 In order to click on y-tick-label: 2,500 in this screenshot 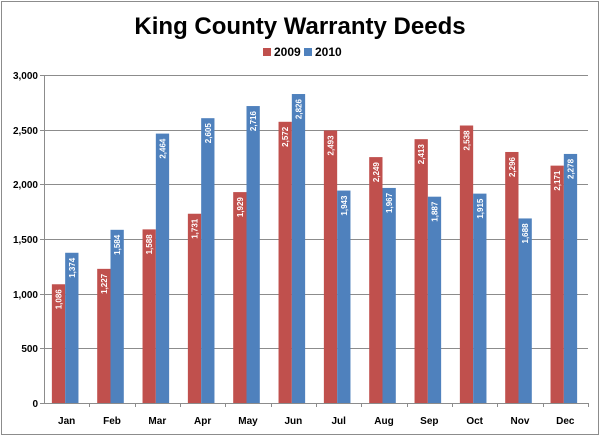, I will do `click(25, 131)`.